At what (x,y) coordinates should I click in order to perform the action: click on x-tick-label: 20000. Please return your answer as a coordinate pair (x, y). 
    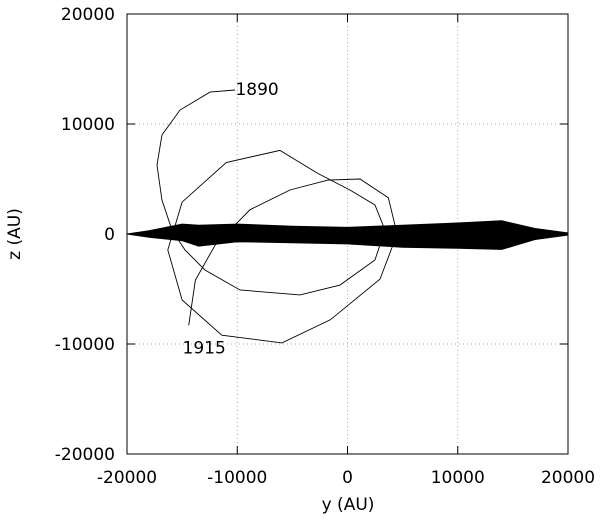
    Looking at the image, I should click on (568, 478).